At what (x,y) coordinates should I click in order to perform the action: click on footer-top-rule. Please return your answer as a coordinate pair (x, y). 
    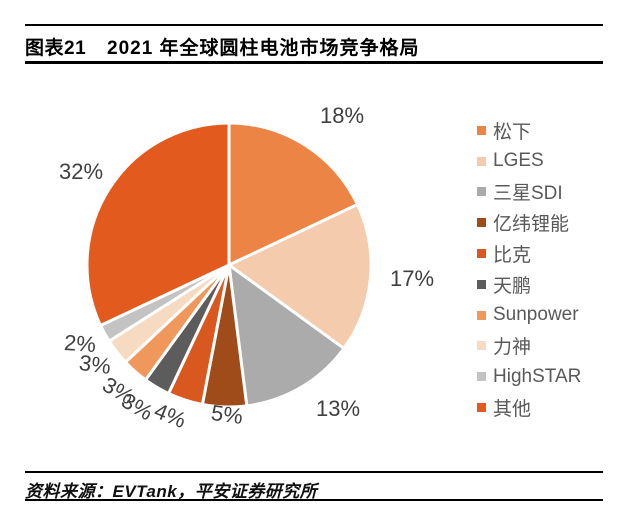
    Looking at the image, I should click on (314, 472).